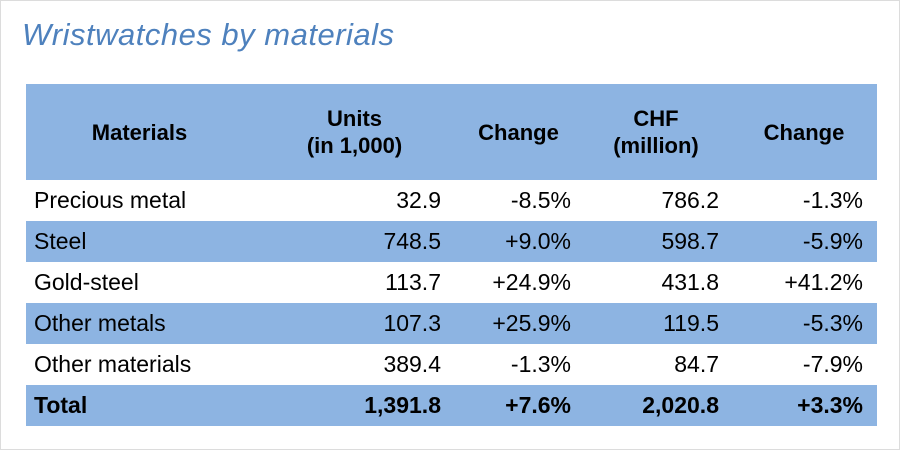 The height and width of the screenshot is (450, 900). I want to click on header-materials: Materials, so click(139, 132).